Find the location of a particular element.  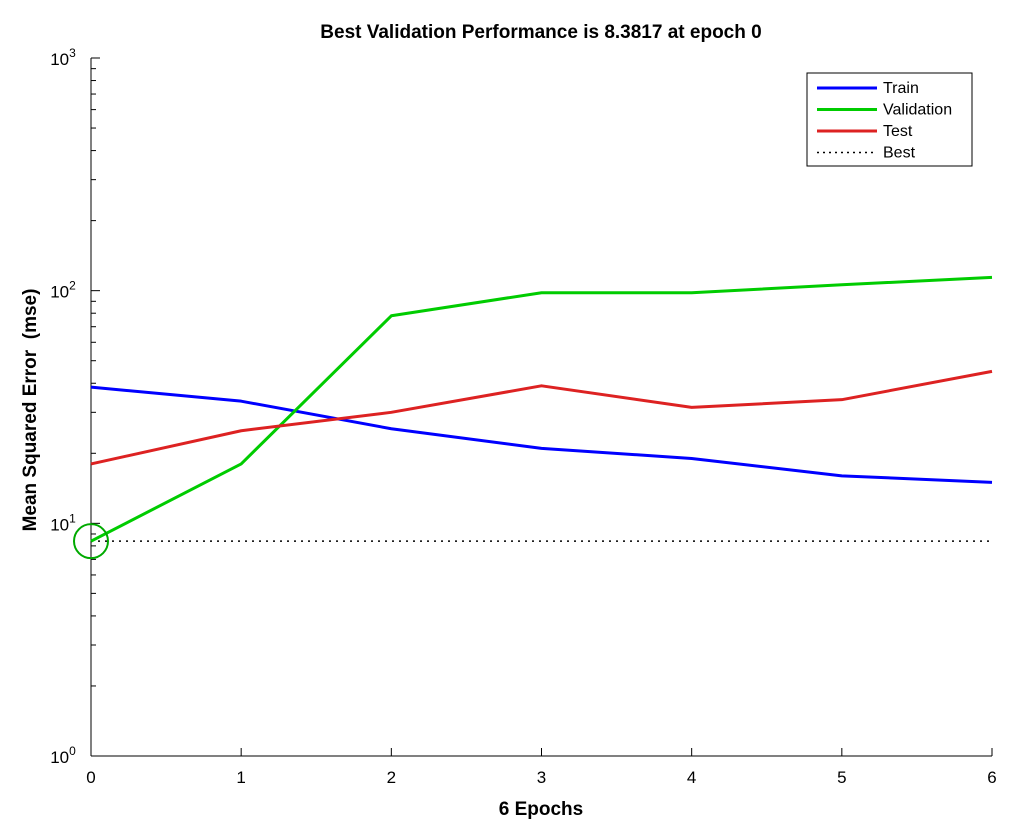

y-tick-label: 10¹ is located at coordinates (63, 522).